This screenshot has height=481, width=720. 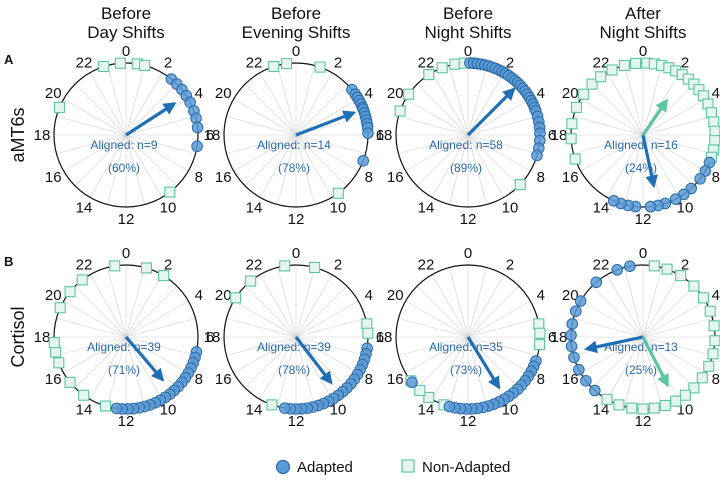 What do you see at coordinates (18, 134) in the screenshot?
I see `row-label-amt6s: aMT6s` at bounding box center [18, 134].